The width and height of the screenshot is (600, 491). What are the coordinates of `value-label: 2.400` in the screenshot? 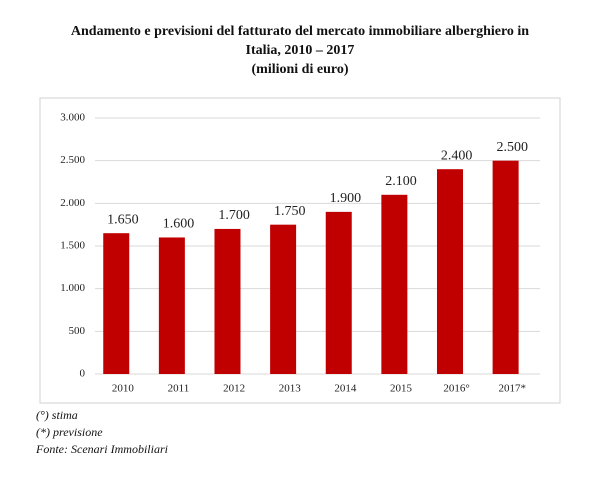 It's located at (457, 155).